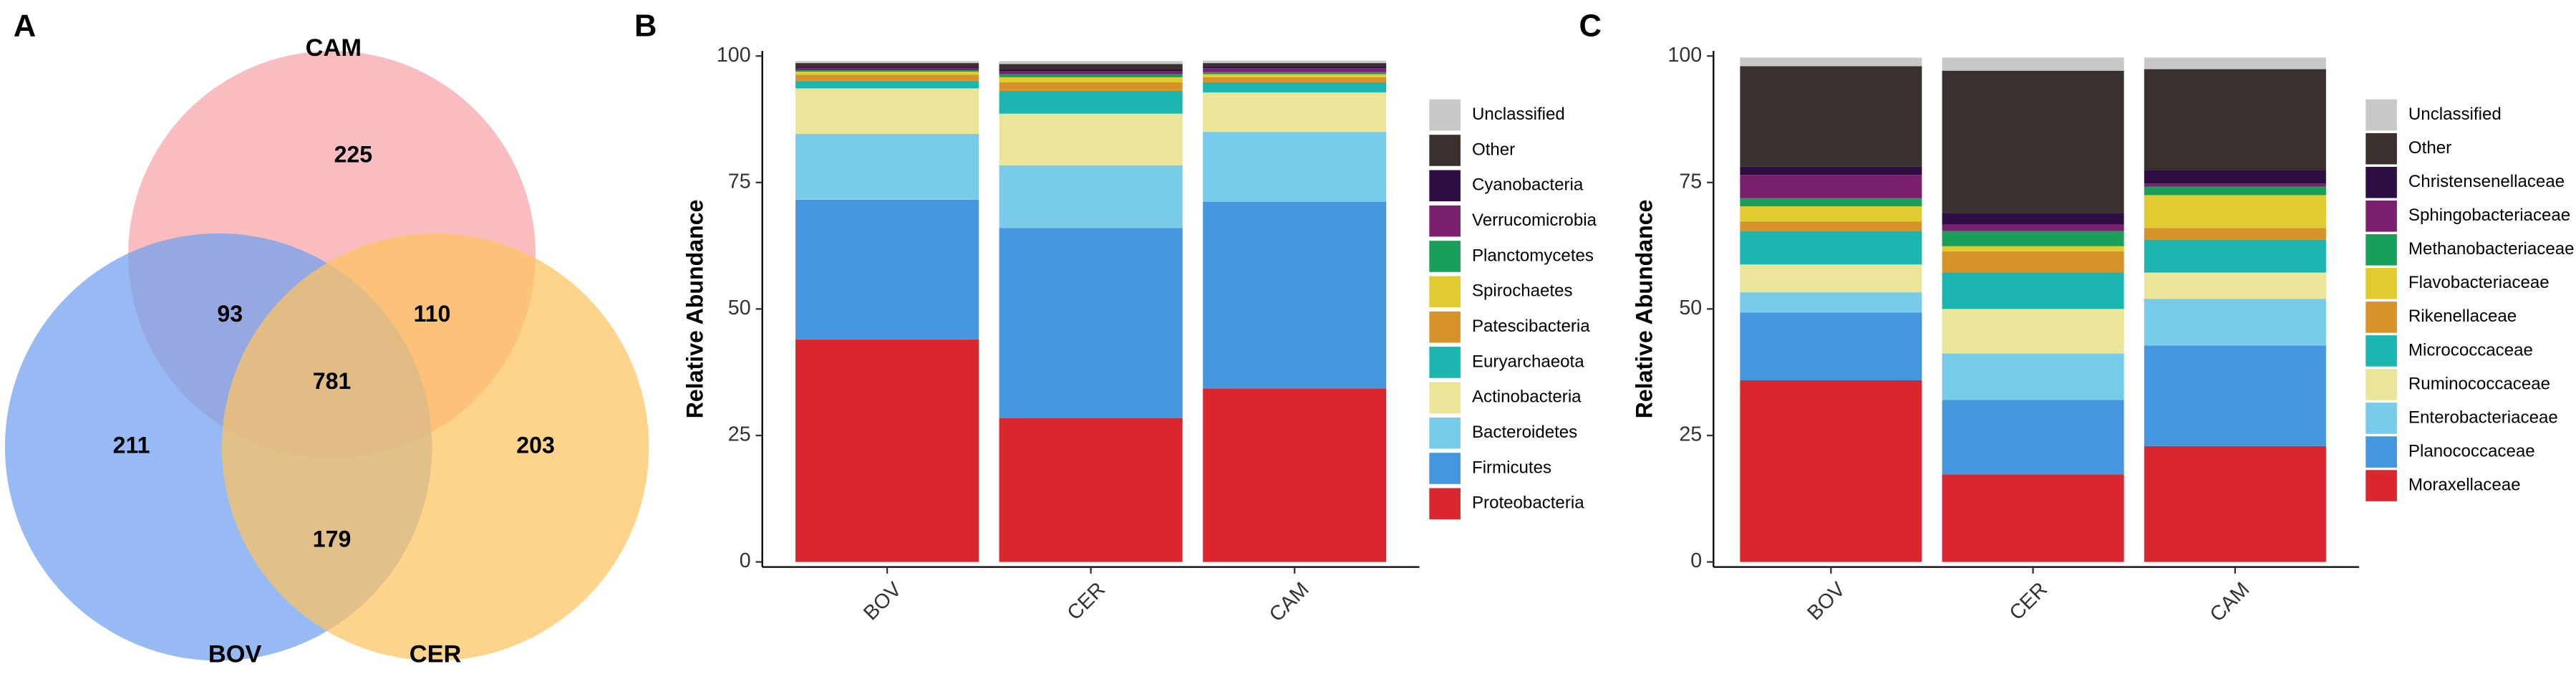 This screenshot has width=2576, height=679. I want to click on legend-label: Sphingobacteriaceae, so click(2489, 215).